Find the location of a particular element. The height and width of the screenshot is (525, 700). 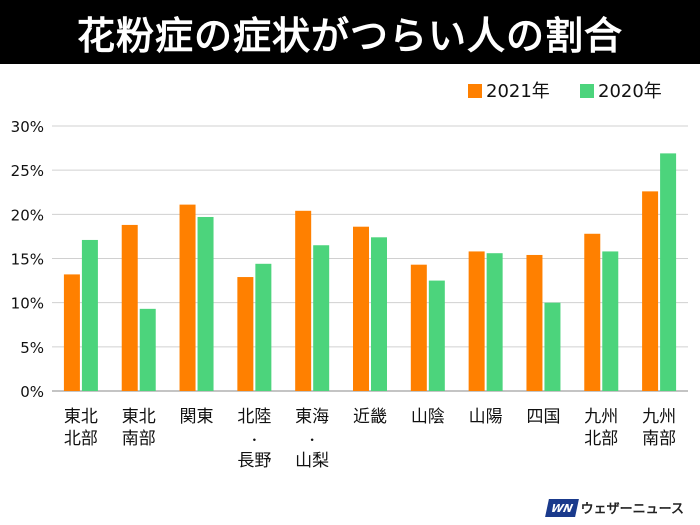

x-category-label: 山陰 is located at coordinates (428, 417).